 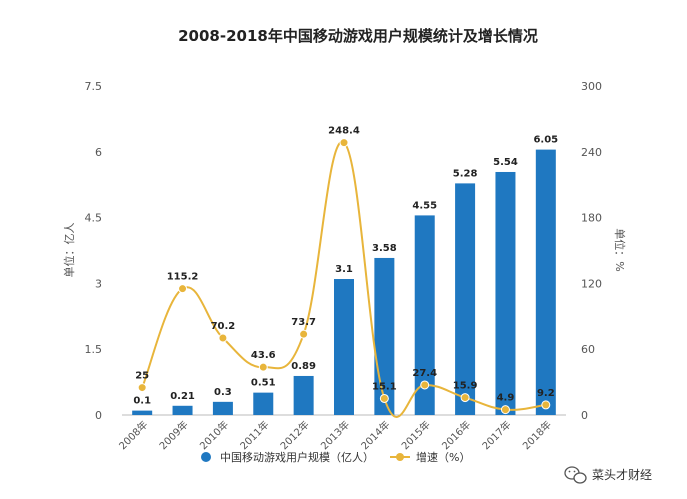 What do you see at coordinates (263, 355) in the screenshot?
I see `line-data-label: 43.6` at bounding box center [263, 355].